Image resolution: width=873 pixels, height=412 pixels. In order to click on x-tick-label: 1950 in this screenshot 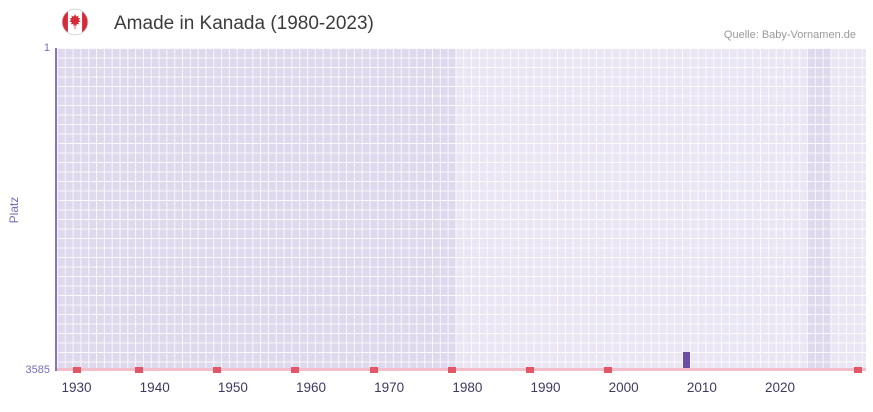, I will do `click(232, 387)`.